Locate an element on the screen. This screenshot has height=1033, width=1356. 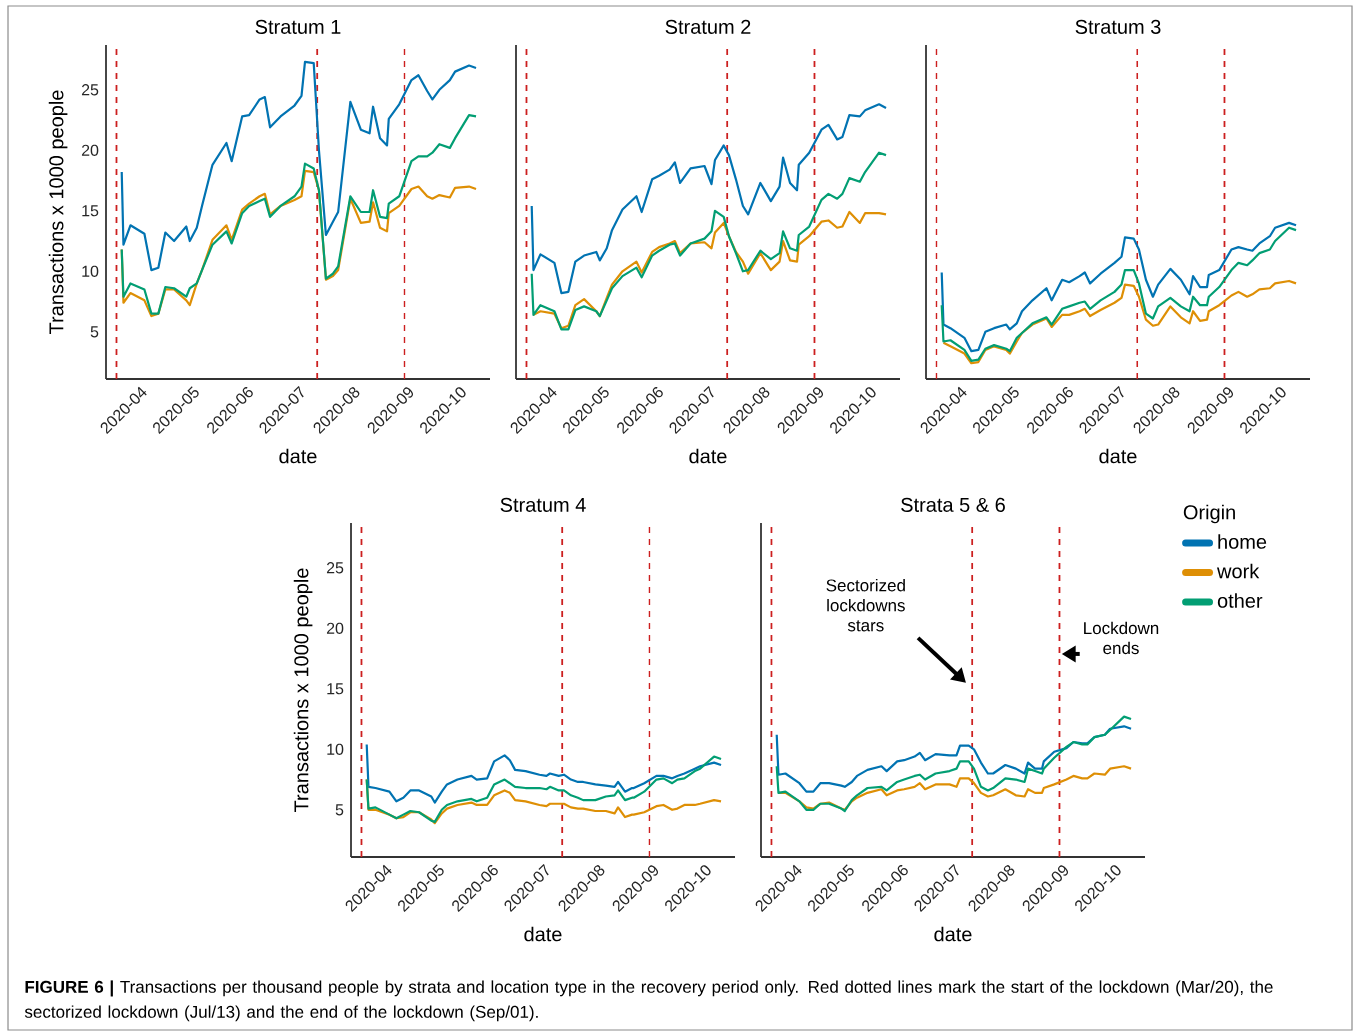
legend-label: work is located at coordinates (1238, 571).